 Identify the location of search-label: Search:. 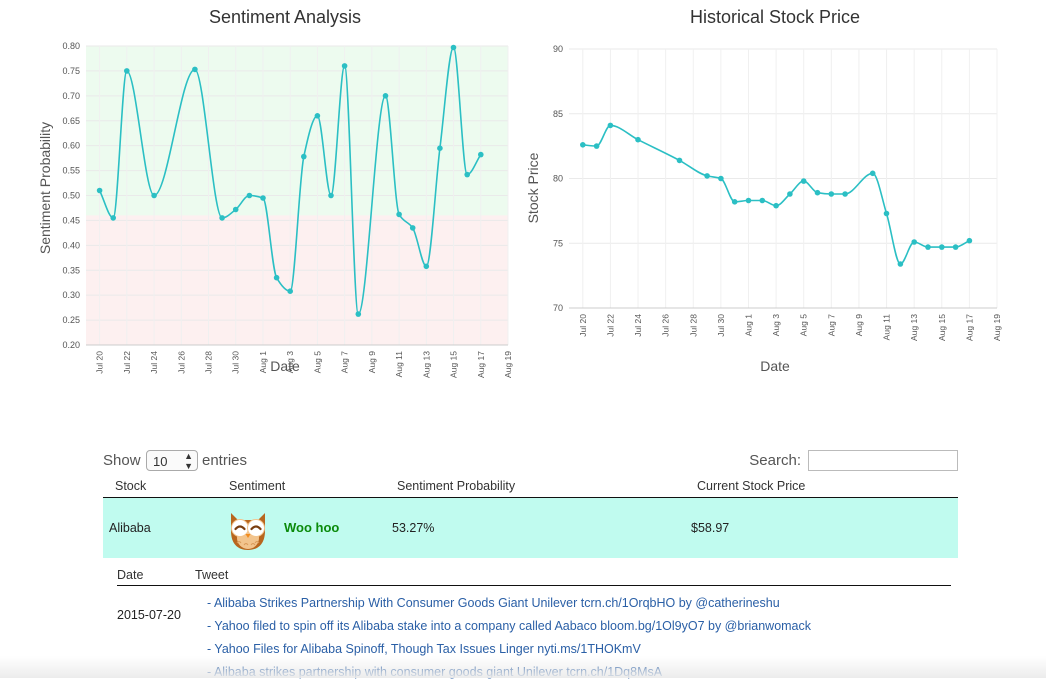
(775, 460).